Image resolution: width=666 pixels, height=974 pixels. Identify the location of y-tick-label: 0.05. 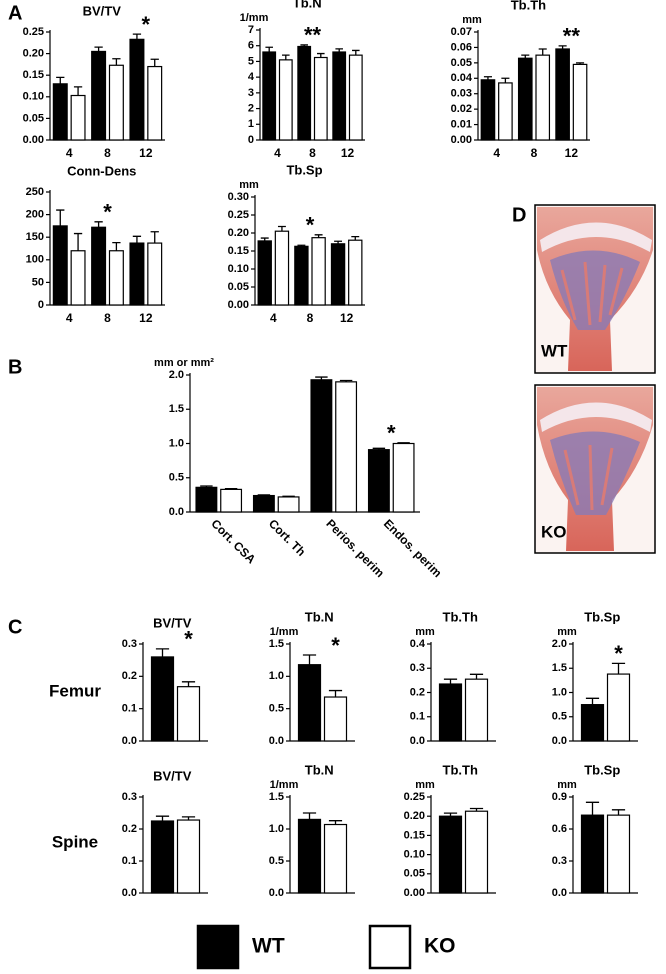
(461, 63).